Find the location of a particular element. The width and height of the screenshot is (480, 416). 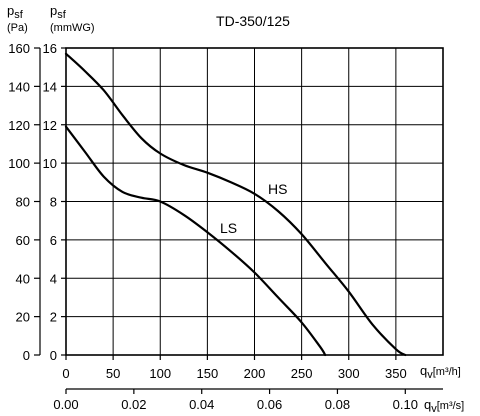

y-secondary-axis-title: psf (mmWG) is located at coordinates (72, 18).